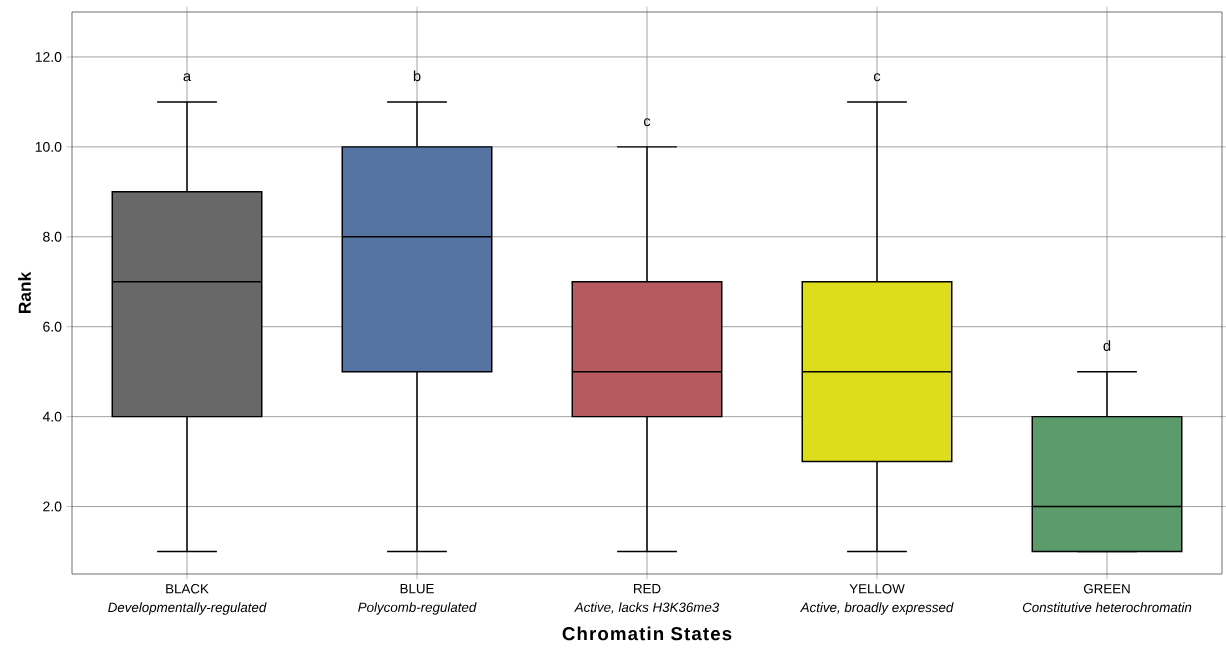 The width and height of the screenshot is (1226, 652). Describe the element at coordinates (647, 608) in the screenshot. I see `text: Active, lacks H3K36me3` at that location.